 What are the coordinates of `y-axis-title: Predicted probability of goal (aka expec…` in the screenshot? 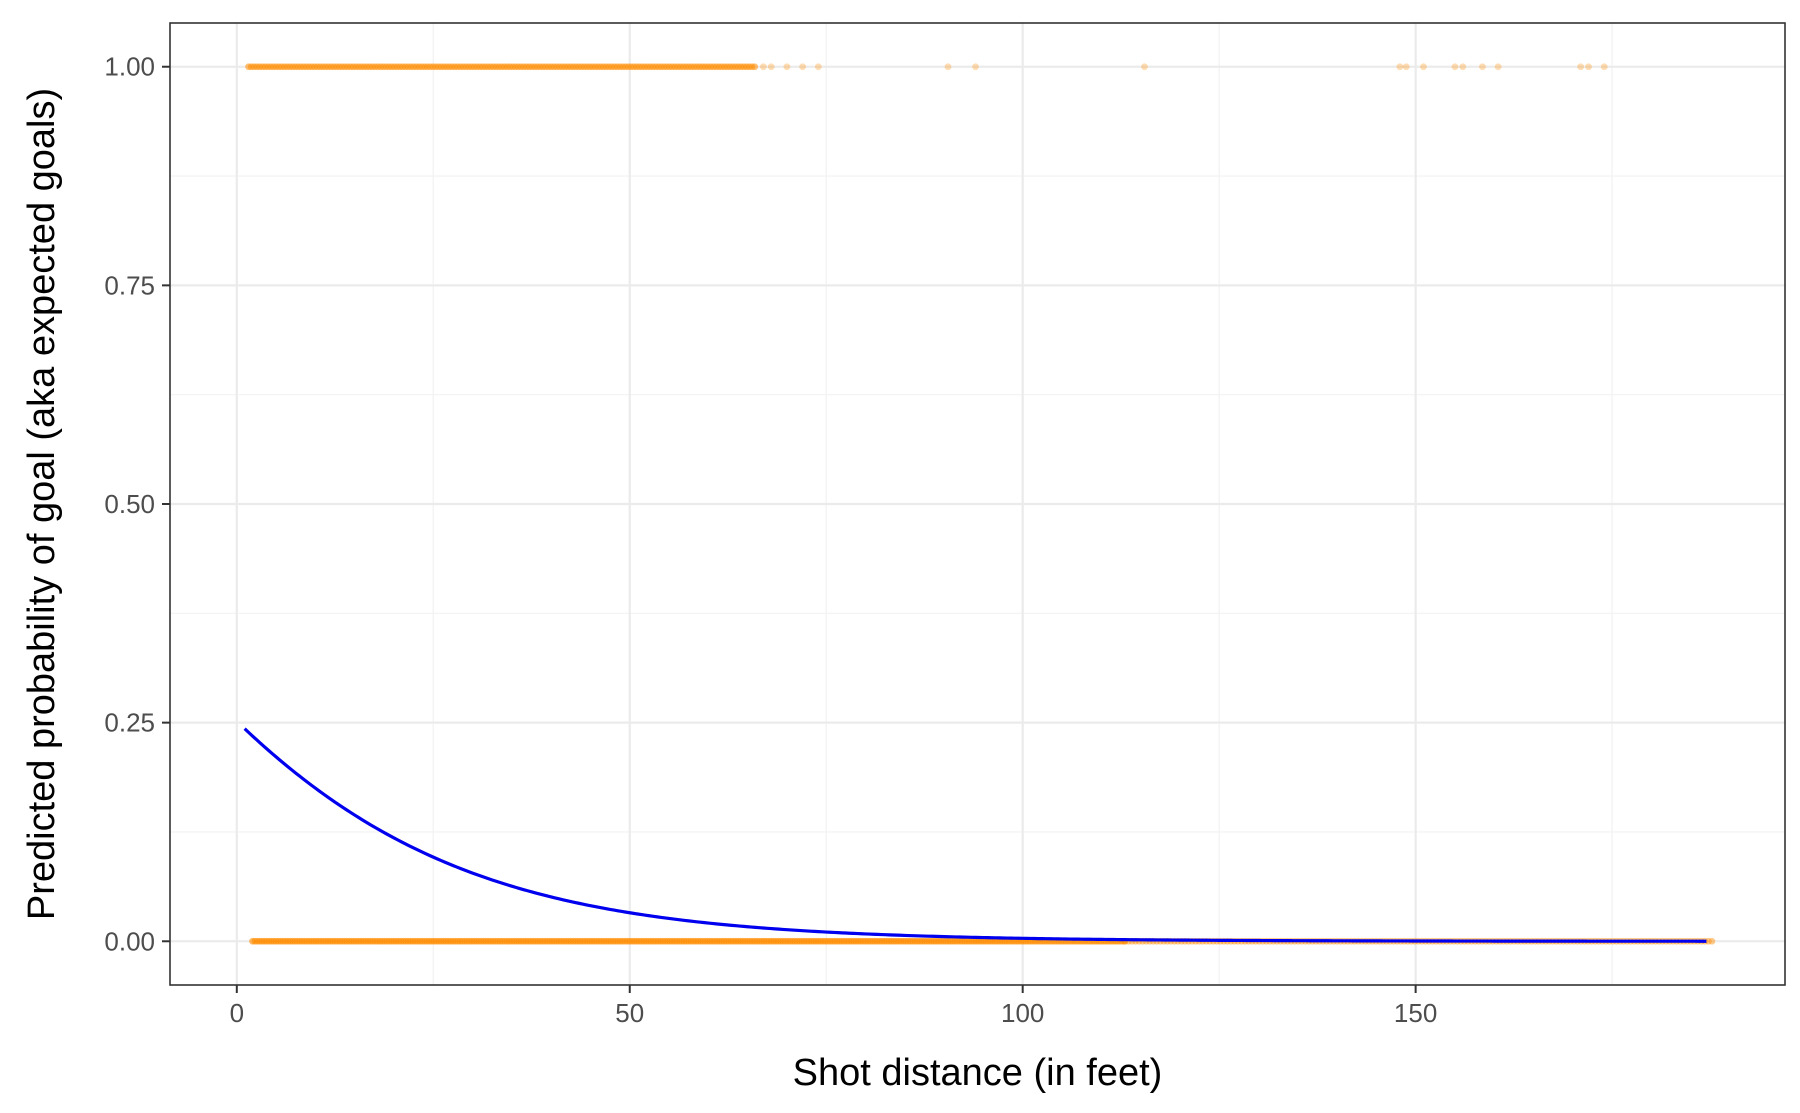 It's located at (42, 504).